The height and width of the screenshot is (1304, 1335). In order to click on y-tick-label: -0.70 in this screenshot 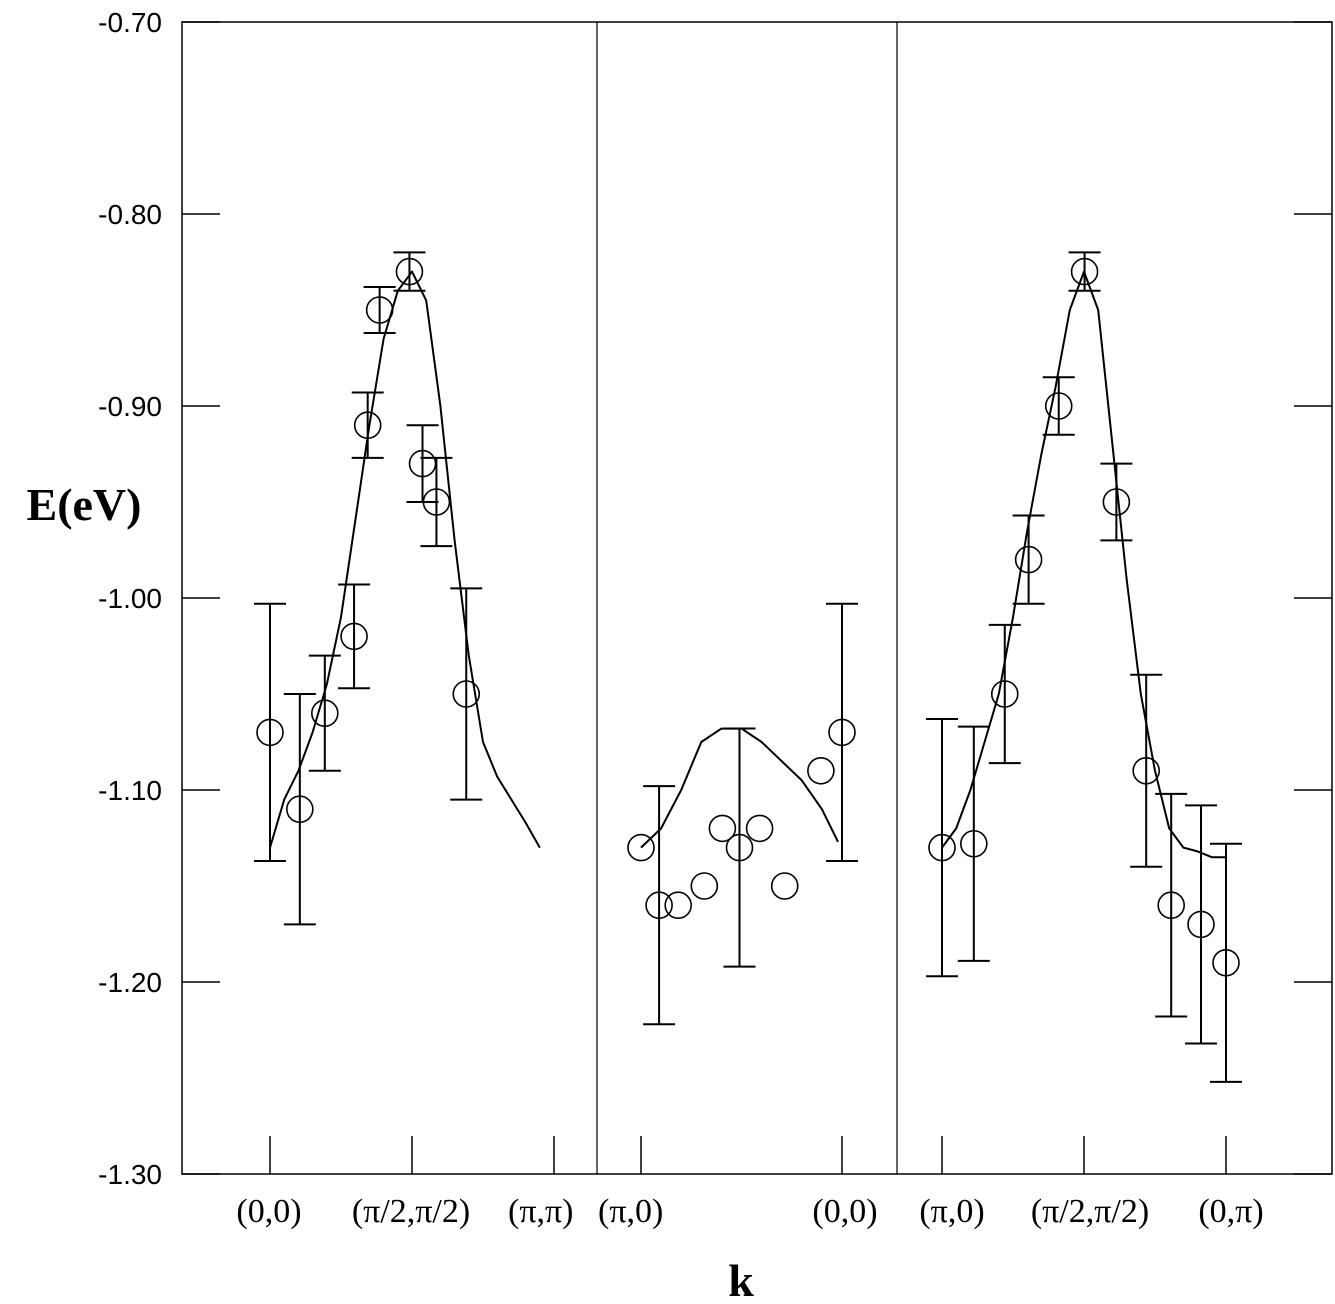, I will do `click(130, 22)`.